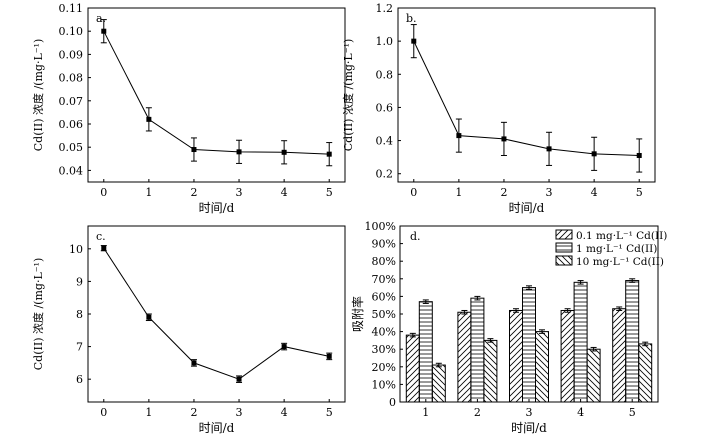  Describe the element at coordinates (384, 332) in the screenshot. I see `panel-d-y-tick-label: 40%` at that location.